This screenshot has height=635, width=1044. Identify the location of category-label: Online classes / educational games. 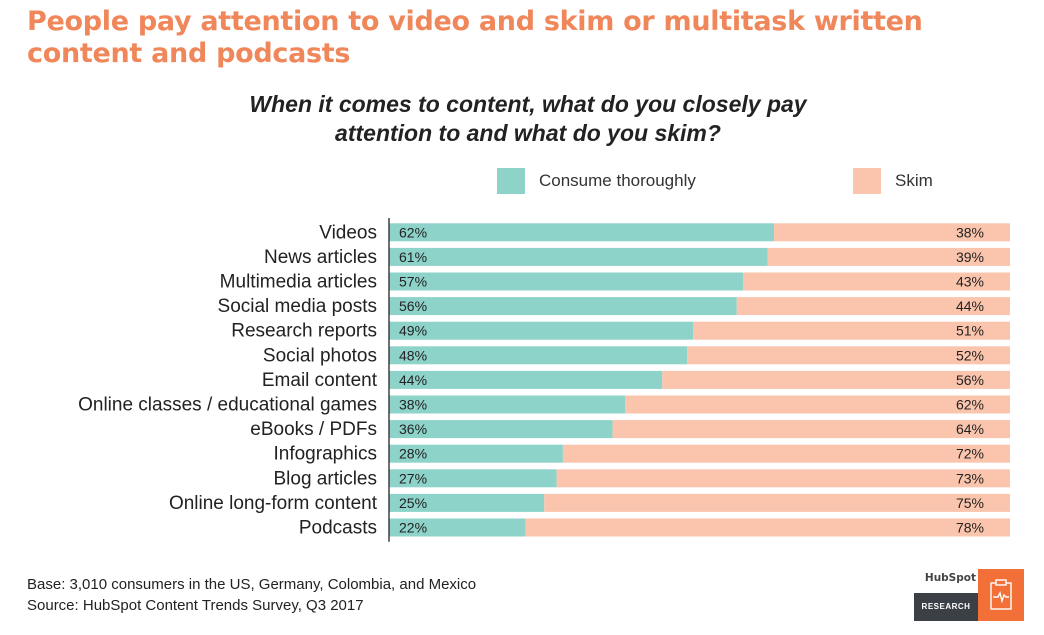
(227, 405).